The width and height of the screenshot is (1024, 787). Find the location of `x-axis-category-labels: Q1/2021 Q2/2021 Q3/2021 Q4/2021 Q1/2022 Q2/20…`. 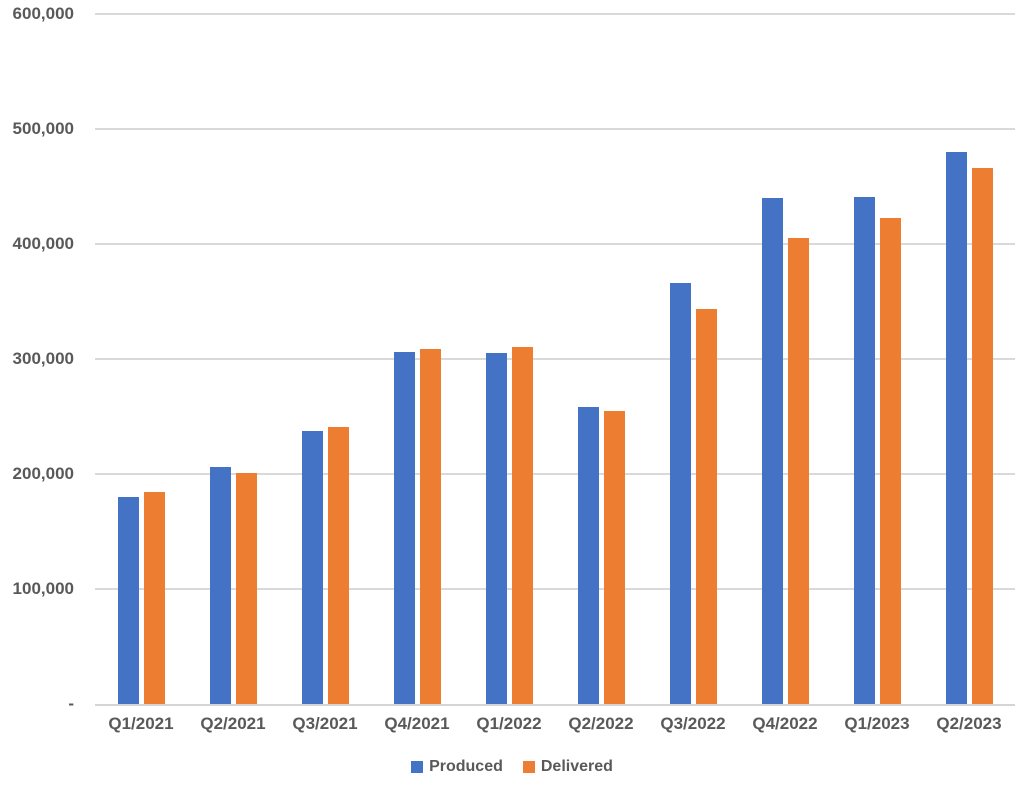

x-axis-category-labels: Q1/2021 Q2/2021 Q3/2021 Q4/2021 Q1/2022 Q2/20… is located at coordinates (555, 724).